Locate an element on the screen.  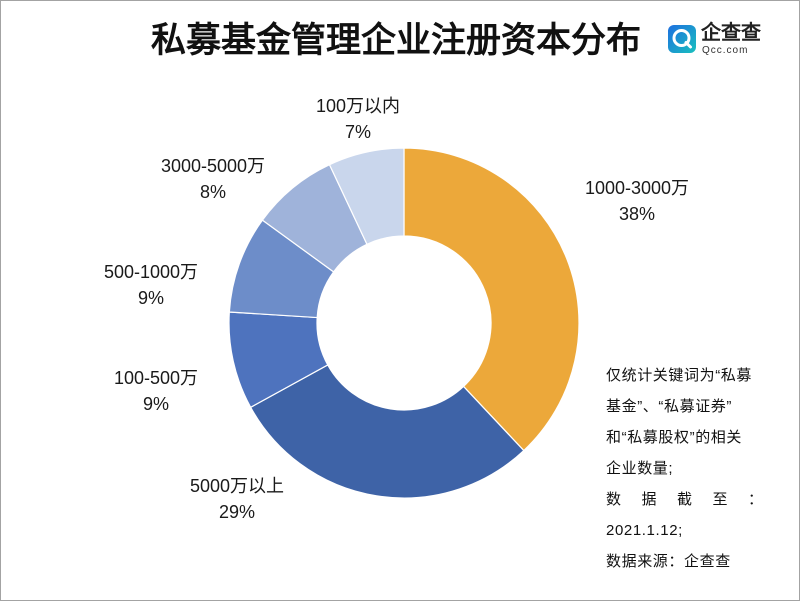
slice-category-label: 500-1000万 is located at coordinates (151, 272).